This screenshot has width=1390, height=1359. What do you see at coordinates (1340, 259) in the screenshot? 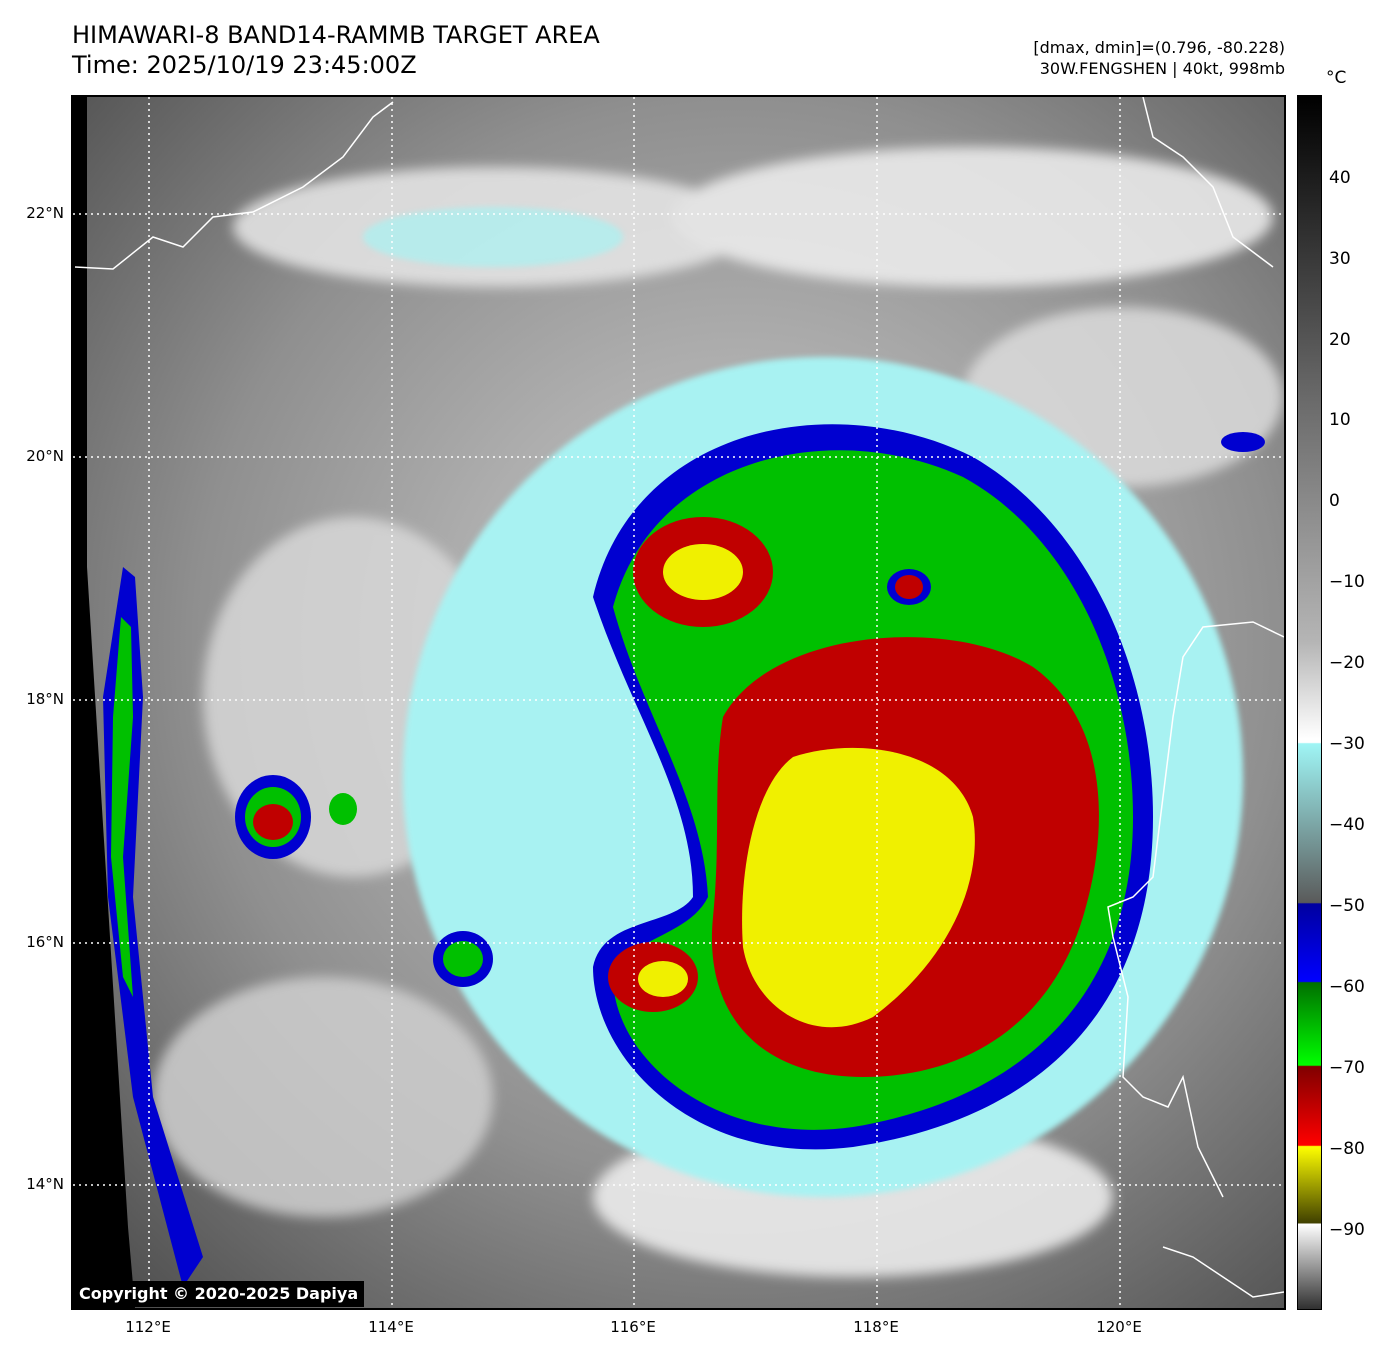
I see `colorbar-tick: 30` at bounding box center [1340, 259].